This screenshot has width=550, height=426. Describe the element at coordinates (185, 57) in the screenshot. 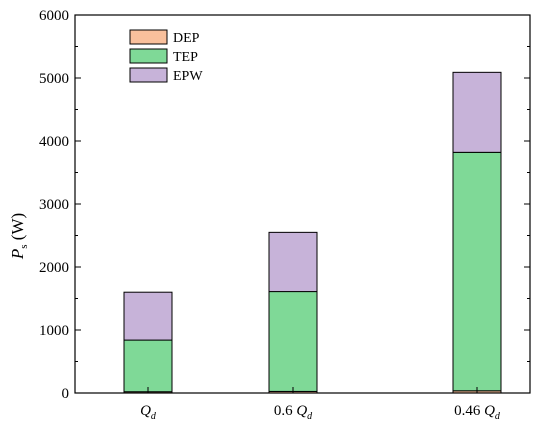

I see `legend-label-tep: TEP` at that location.